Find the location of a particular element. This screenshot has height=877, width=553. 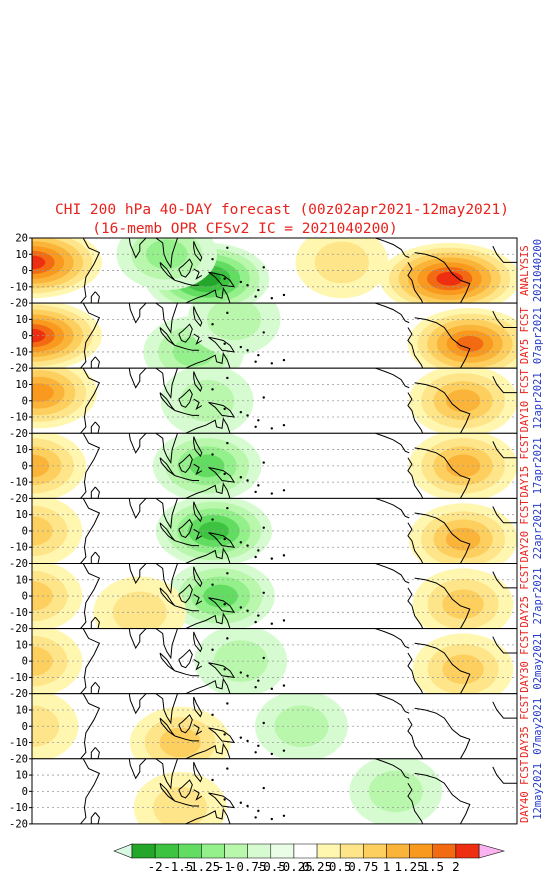

panel-label-red: DAY15 FCST is located at coordinates (525, 466).